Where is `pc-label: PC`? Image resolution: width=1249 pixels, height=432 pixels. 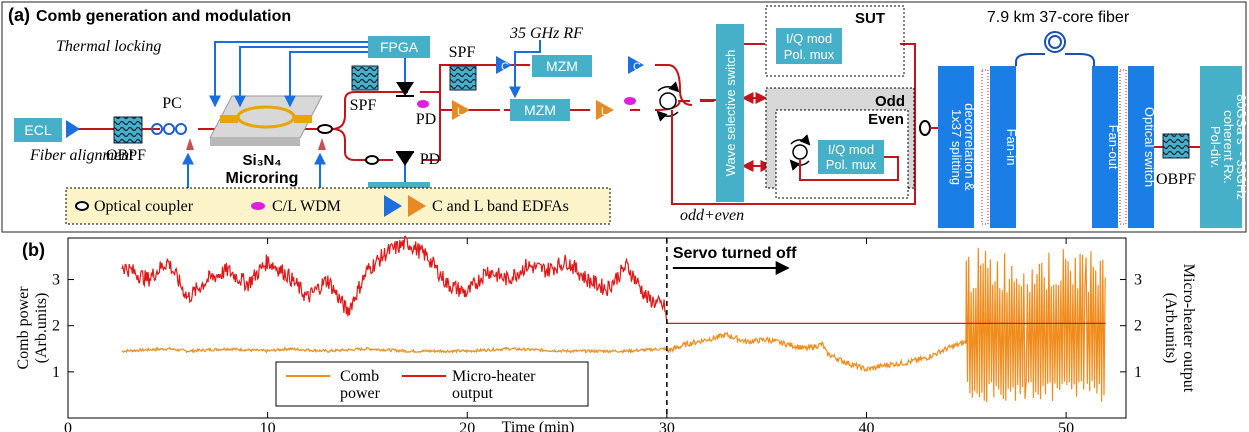 pc-label: PC is located at coordinates (172, 103).